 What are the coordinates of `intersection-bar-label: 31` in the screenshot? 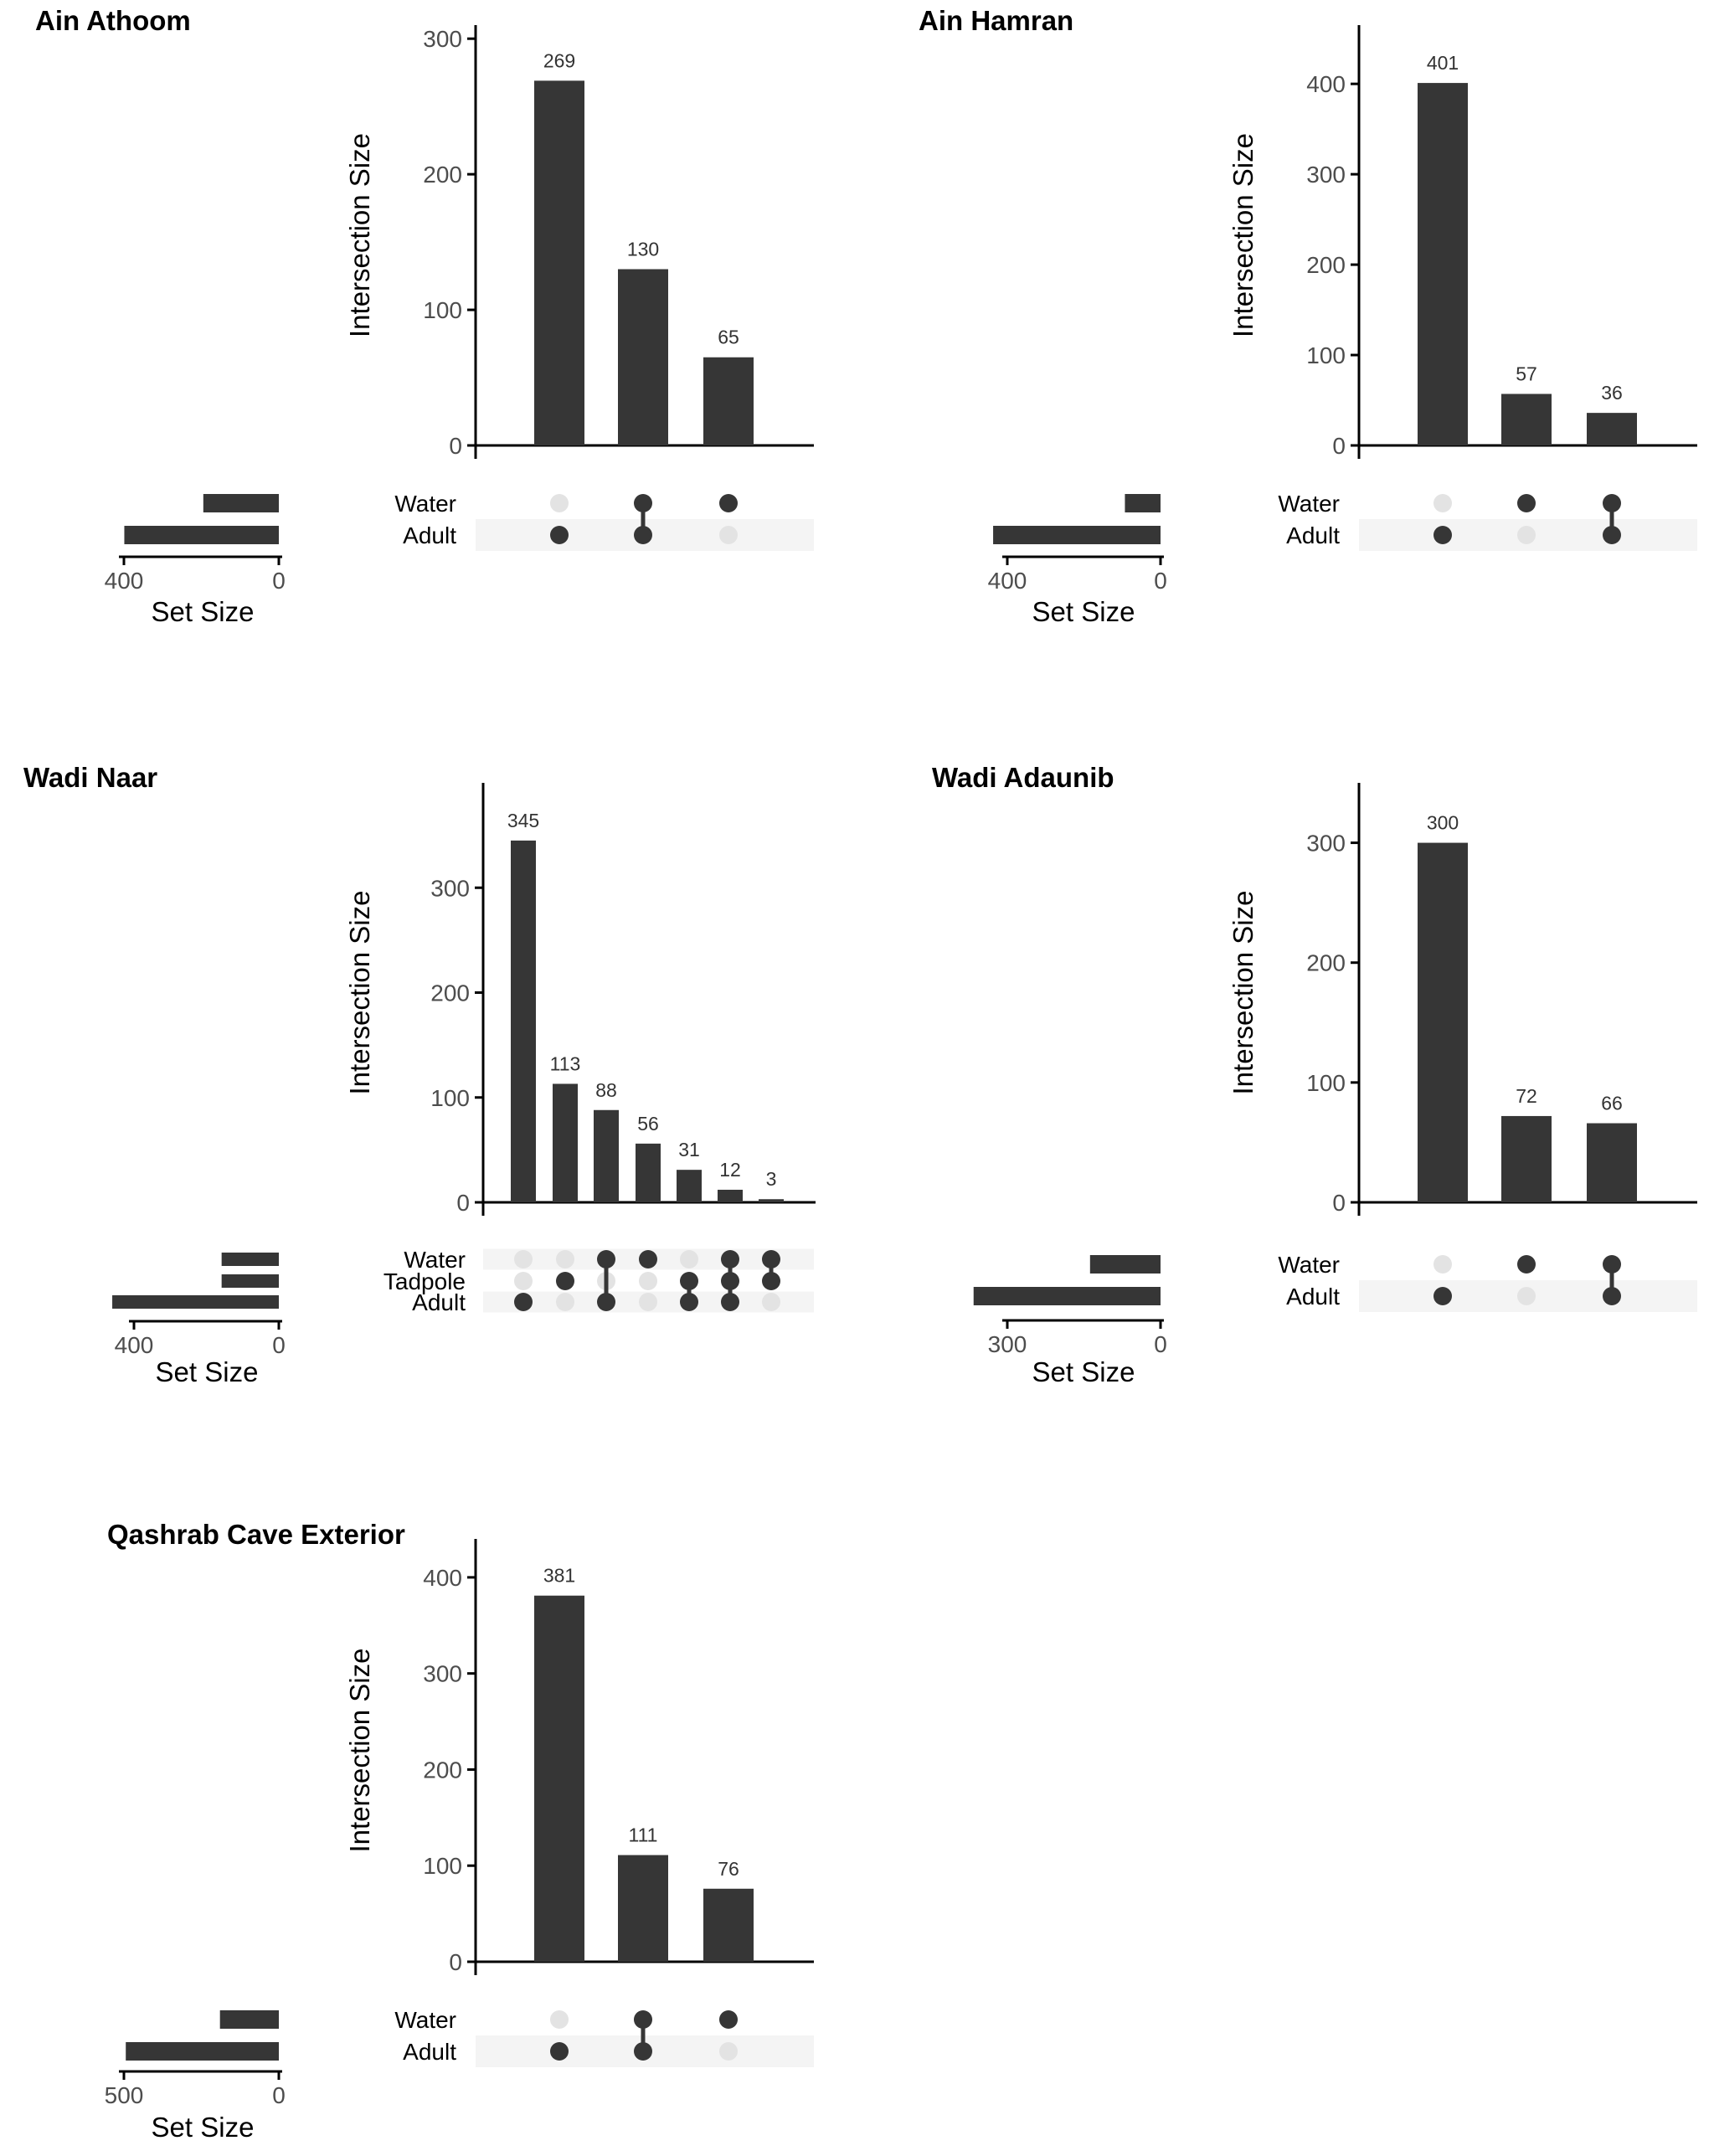 It's located at (689, 1149).